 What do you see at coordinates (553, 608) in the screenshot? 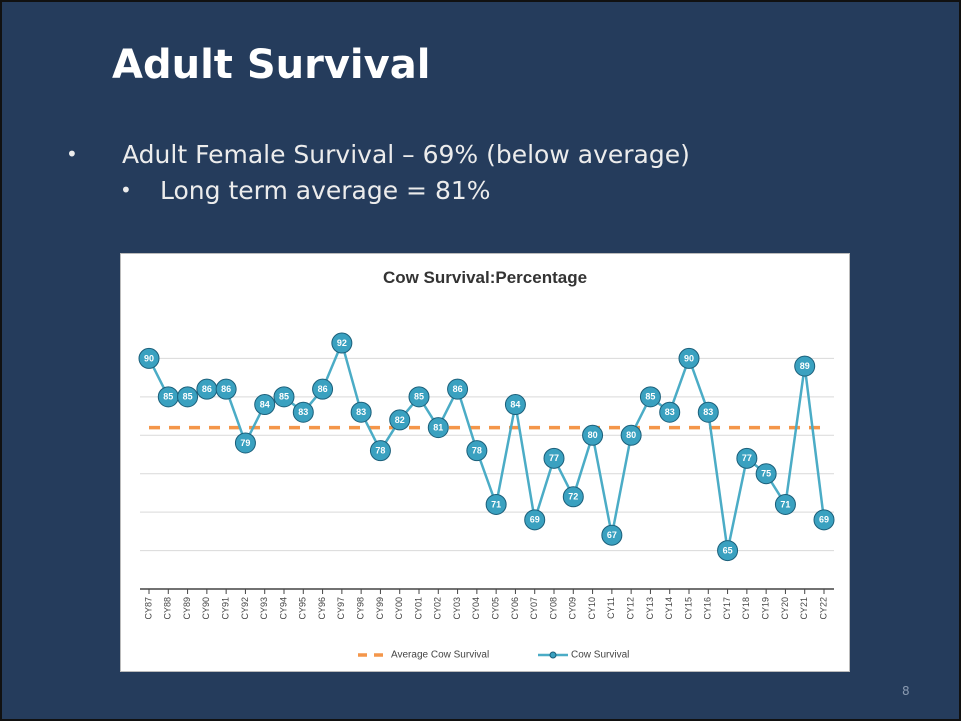
I see `x-tick-label: CY08` at bounding box center [553, 608].